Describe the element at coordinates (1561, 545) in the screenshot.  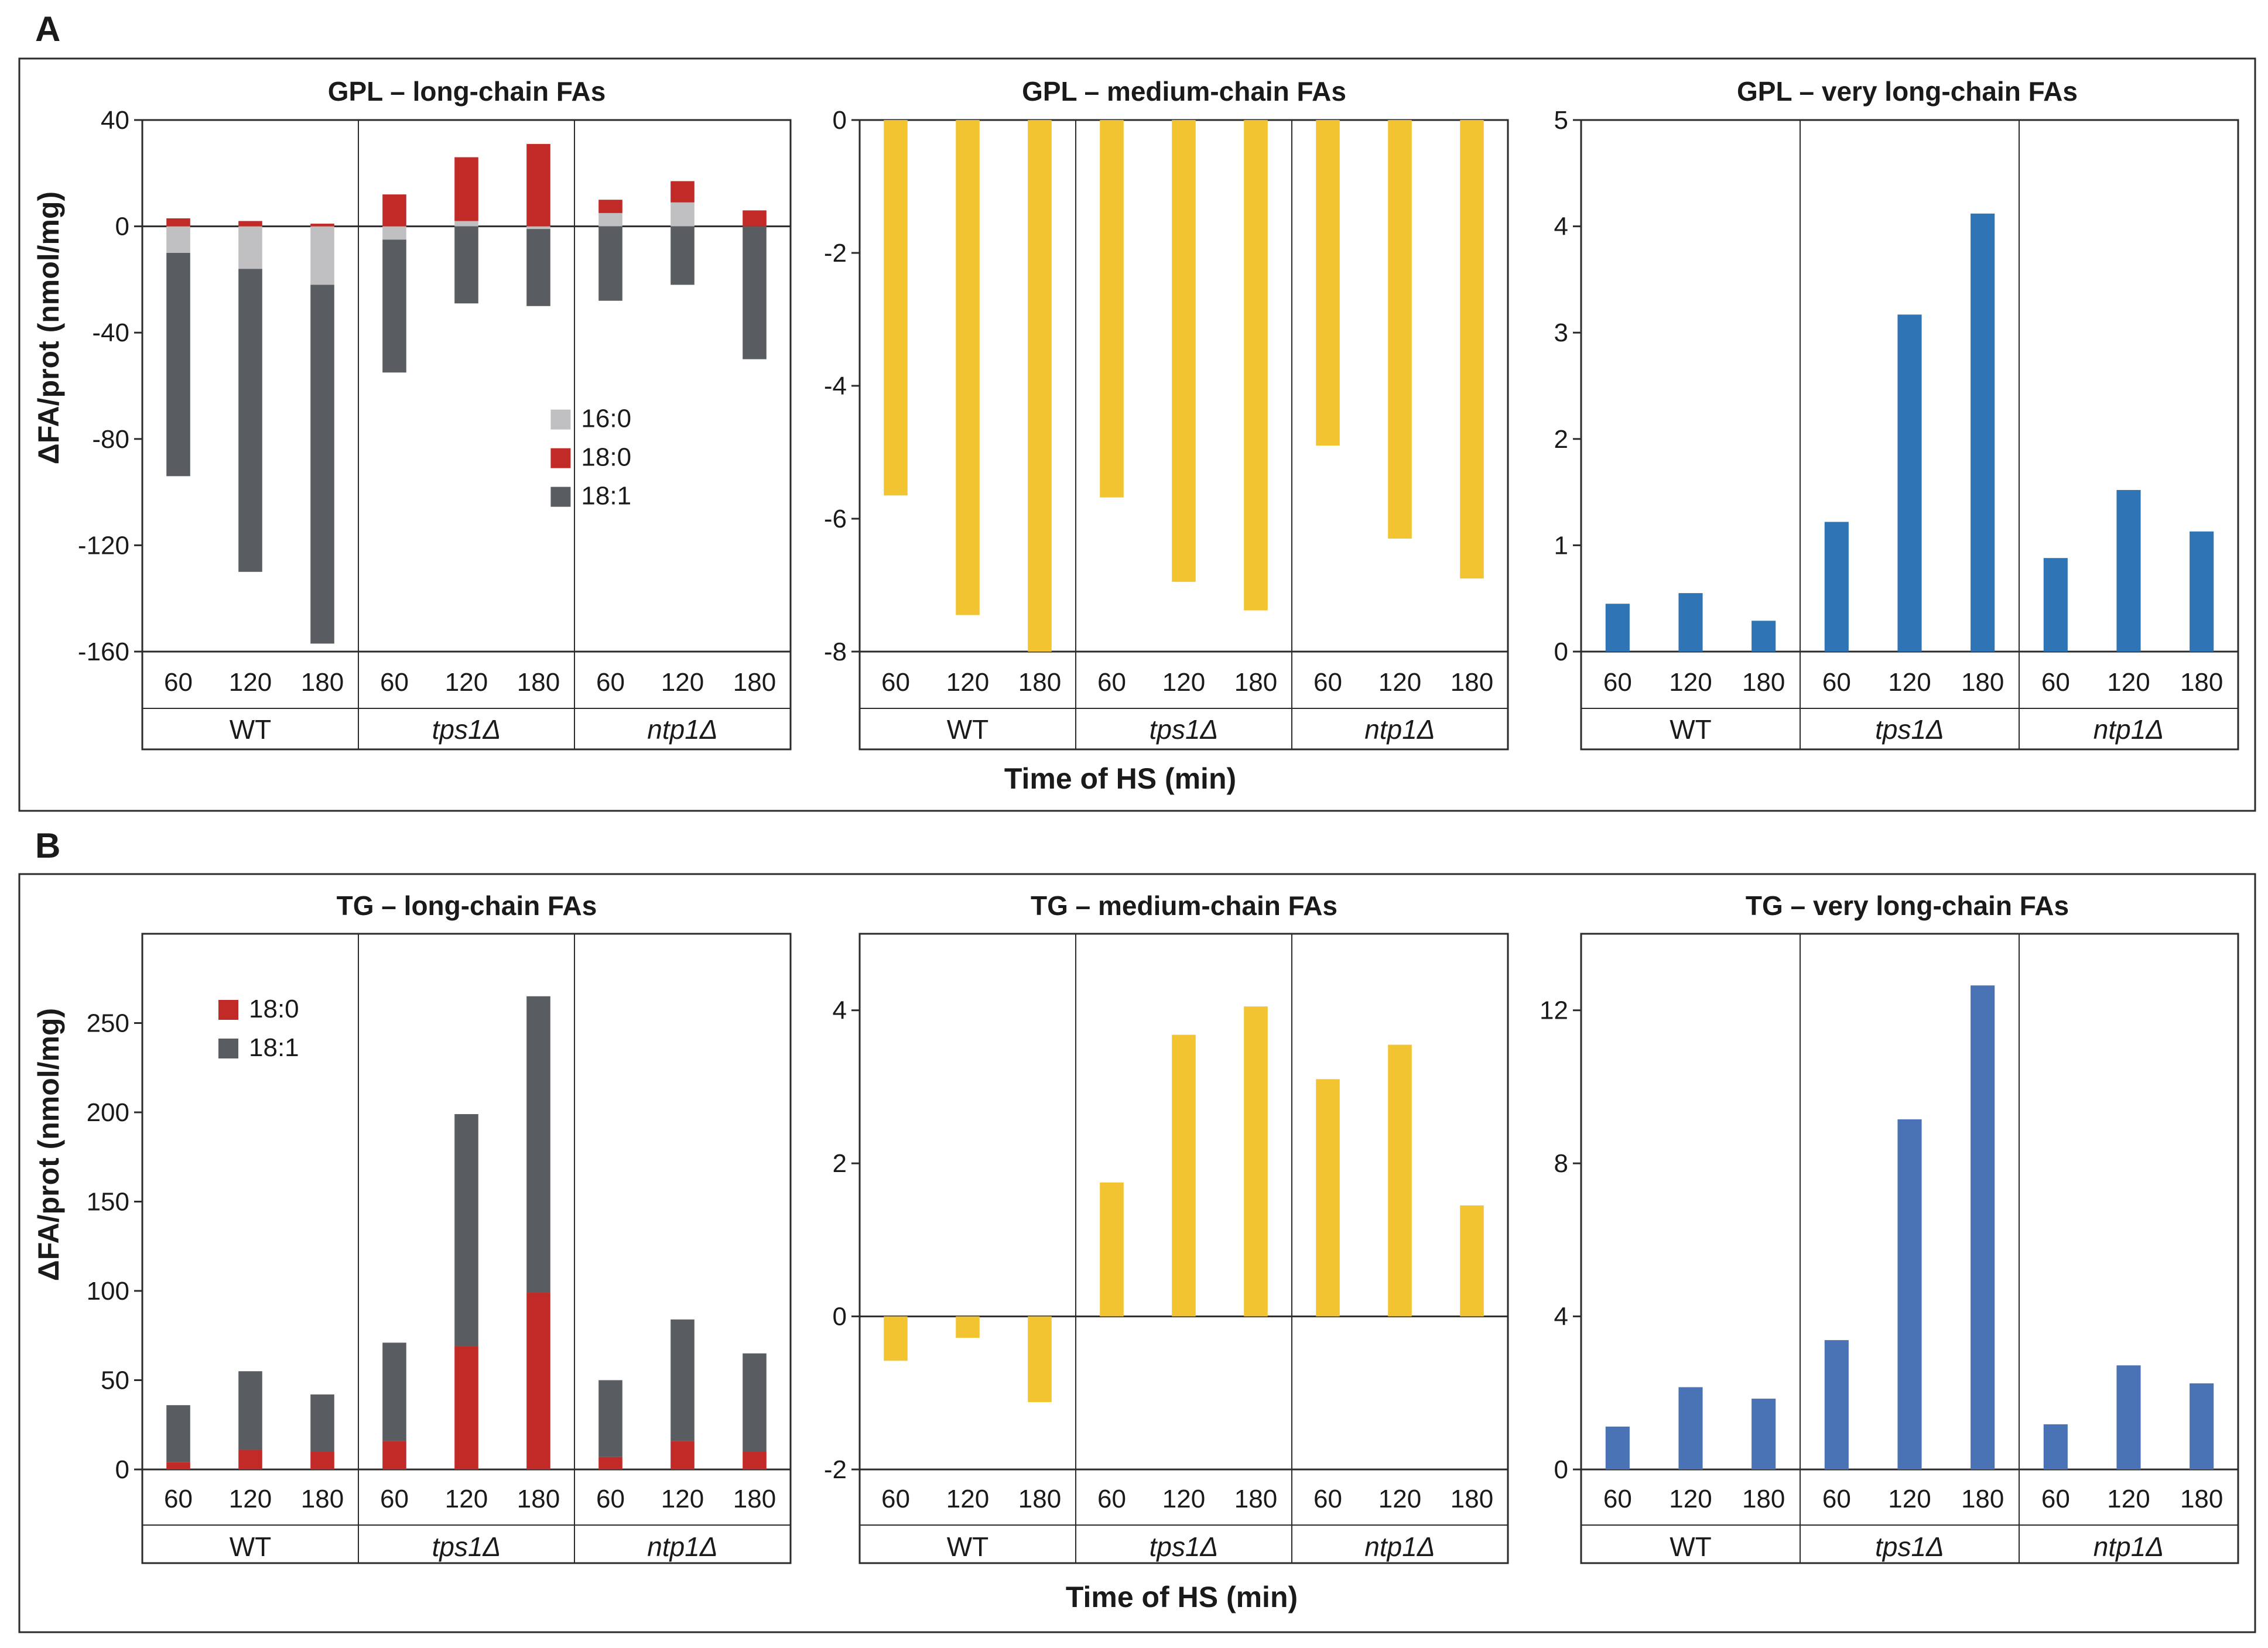
I see `y-tick-label: 1` at that location.